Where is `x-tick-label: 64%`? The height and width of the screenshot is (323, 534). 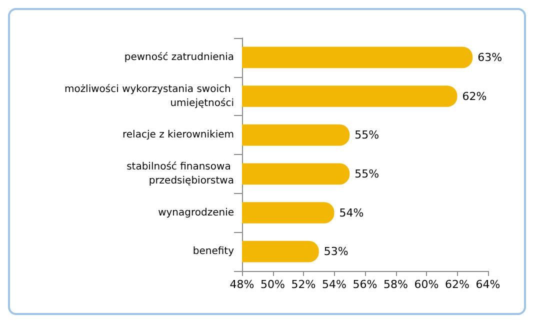 x-tick-label: 64% is located at coordinates (488, 284).